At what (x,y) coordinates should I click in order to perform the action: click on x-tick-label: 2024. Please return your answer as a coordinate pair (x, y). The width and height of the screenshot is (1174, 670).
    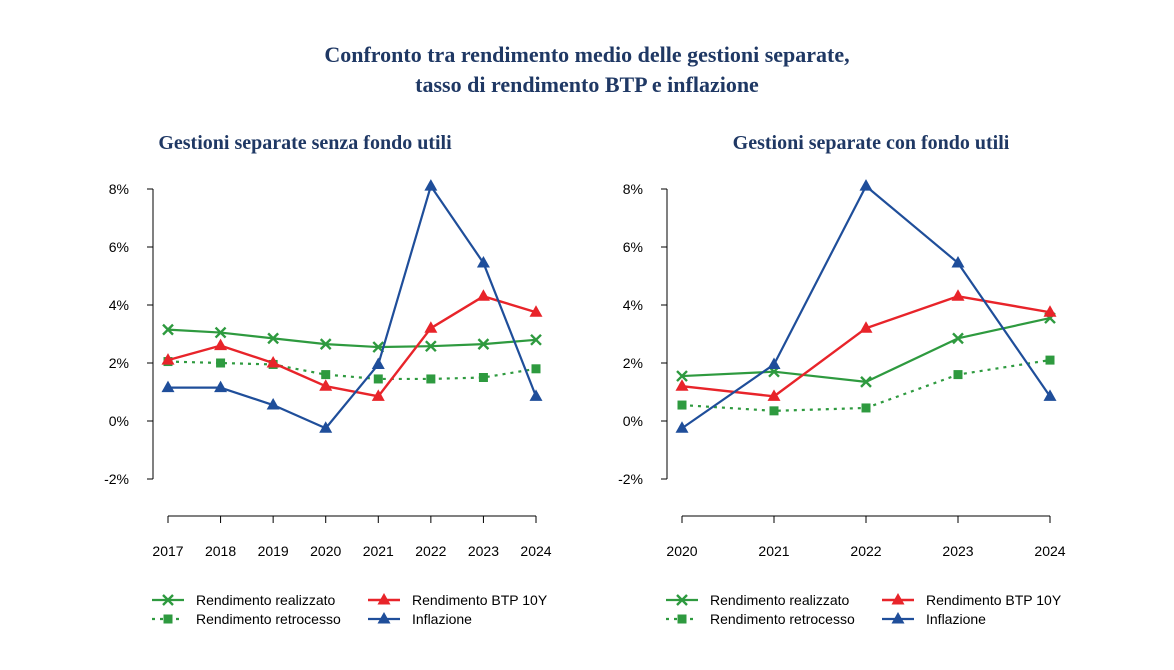
    Looking at the image, I should click on (535, 551).